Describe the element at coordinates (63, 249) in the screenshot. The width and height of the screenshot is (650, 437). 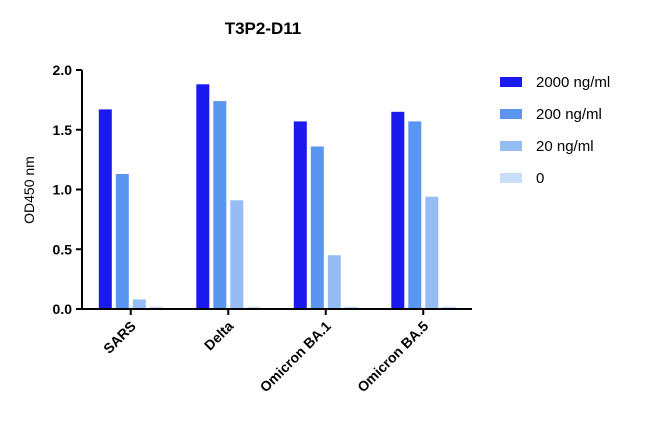
I see `y-tick-label: 0.5` at that location.